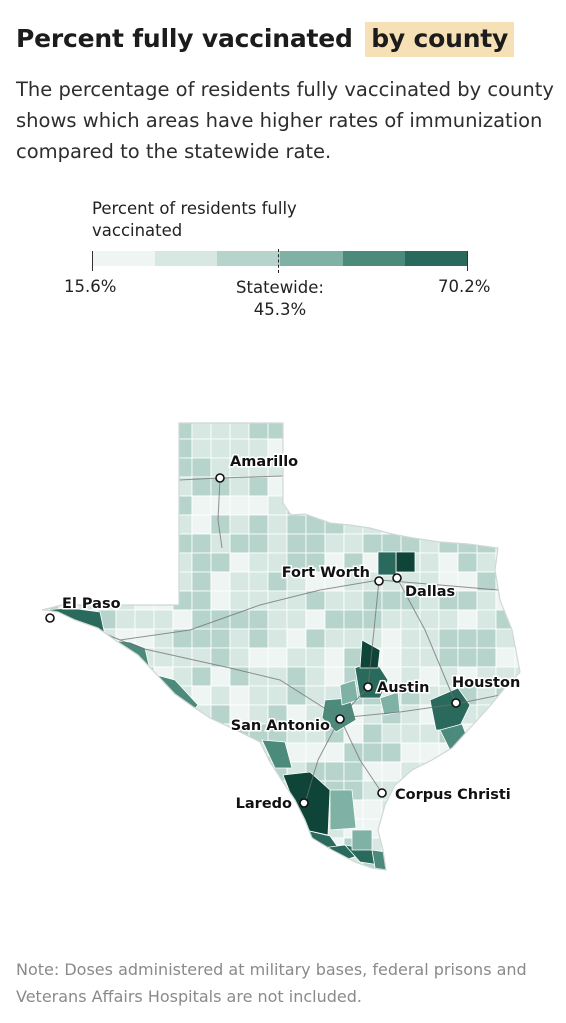 The image size is (566, 1023). Describe the element at coordinates (349, 692) in the screenshot. I see `county-hays-area` at that location.